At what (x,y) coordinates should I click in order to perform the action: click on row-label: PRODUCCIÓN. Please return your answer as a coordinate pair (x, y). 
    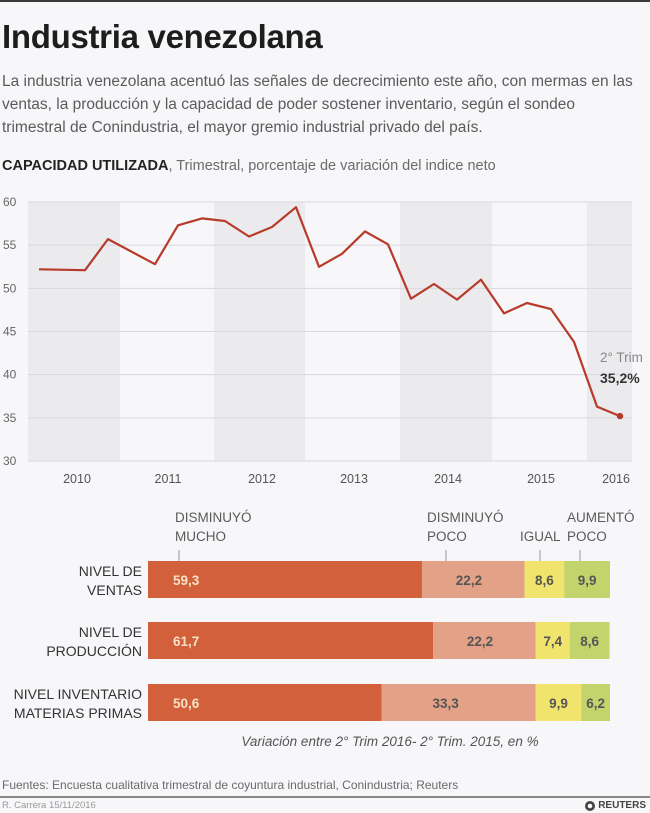
    Looking at the image, I should click on (94, 651).